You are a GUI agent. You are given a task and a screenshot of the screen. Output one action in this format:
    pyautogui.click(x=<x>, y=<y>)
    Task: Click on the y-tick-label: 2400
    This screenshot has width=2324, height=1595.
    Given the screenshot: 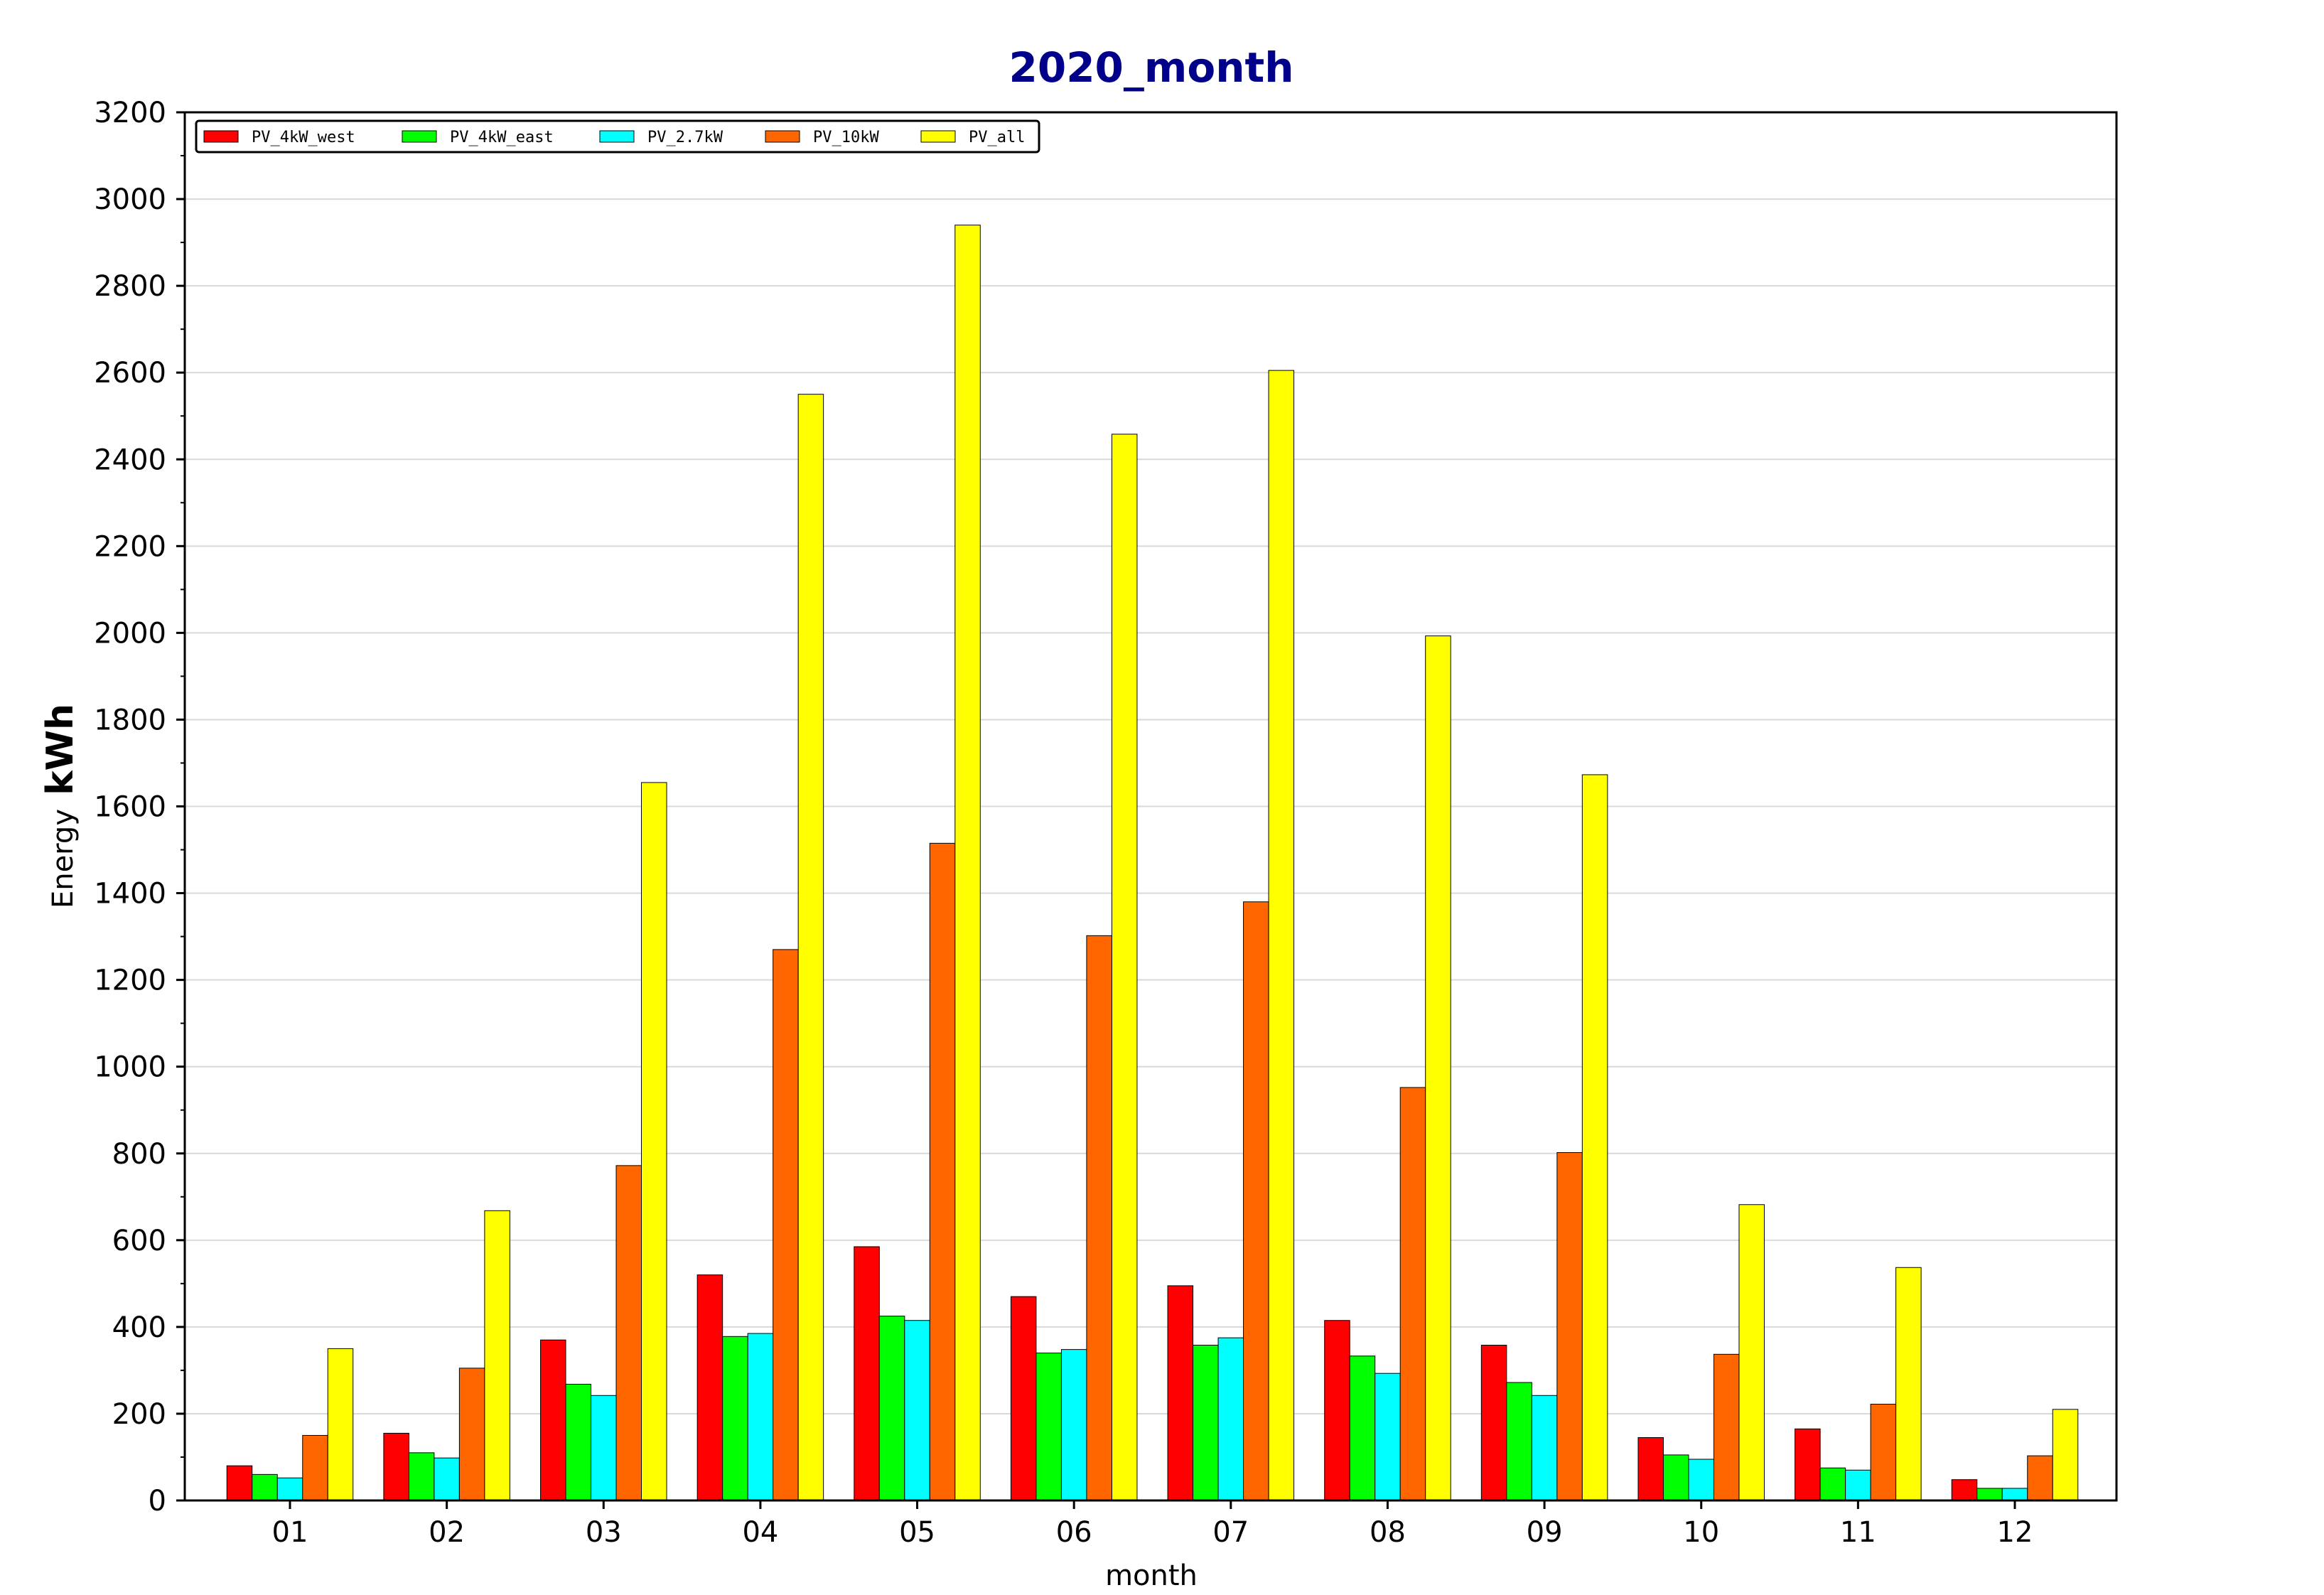 What is the action you would take?
    pyautogui.click(x=130, y=460)
    